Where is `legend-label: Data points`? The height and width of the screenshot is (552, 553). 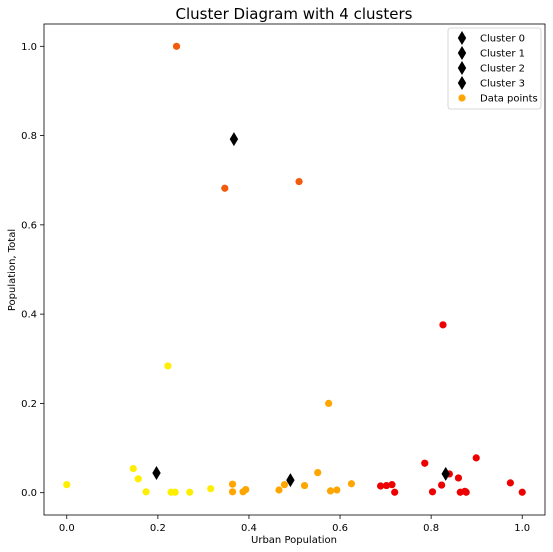
legend-label: Data points is located at coordinates (509, 99).